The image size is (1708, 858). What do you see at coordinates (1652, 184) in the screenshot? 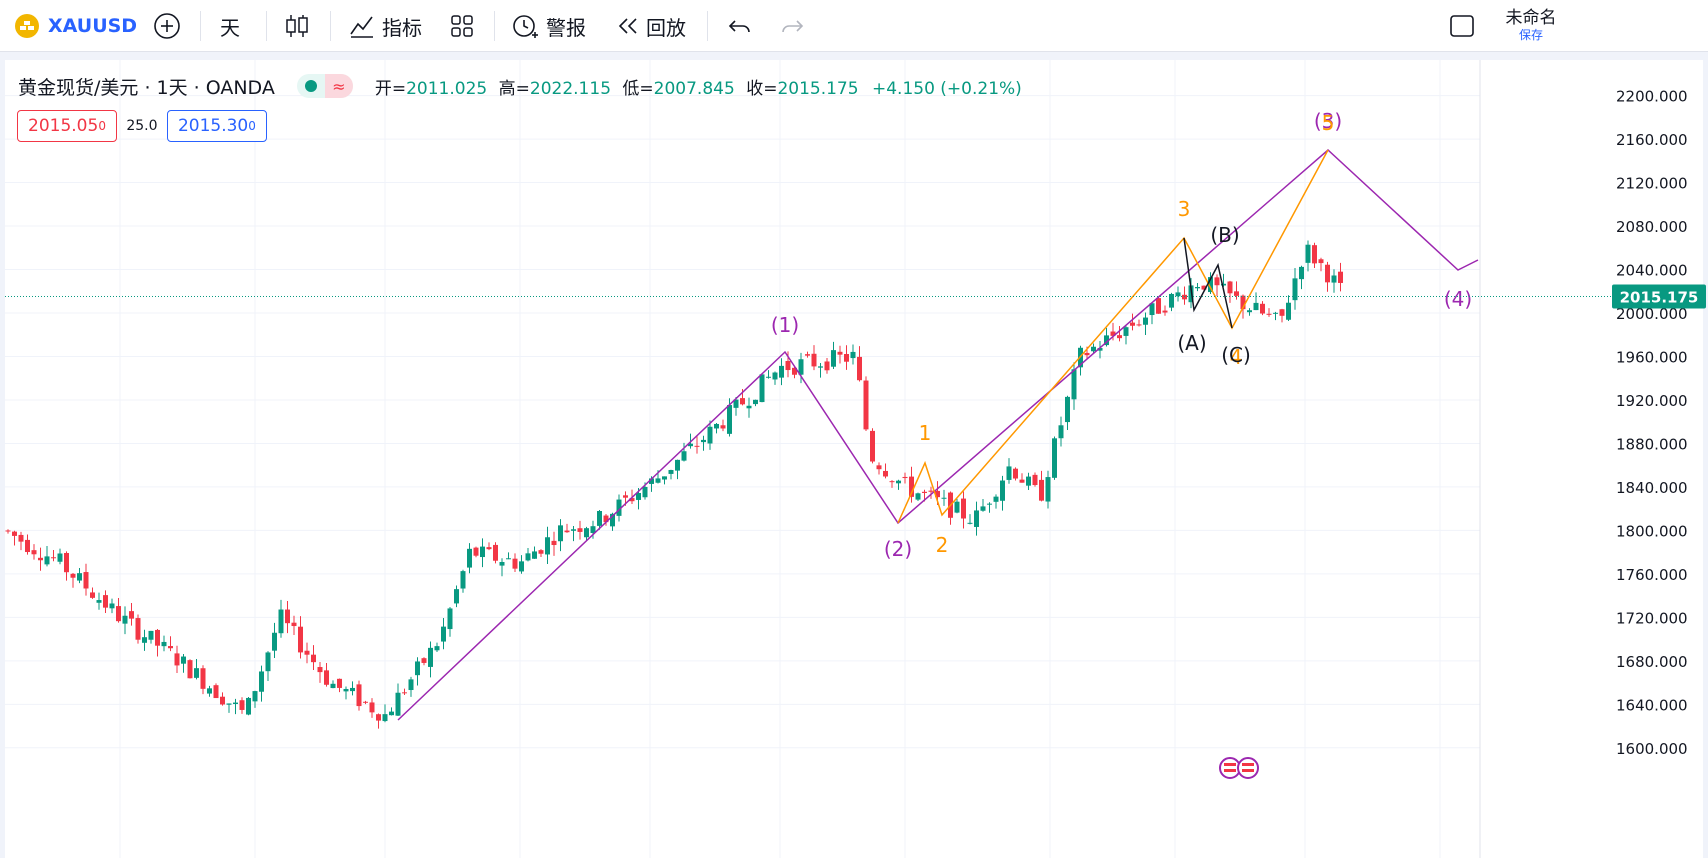
I see `price-tick-label: 2120.000` at bounding box center [1652, 184].